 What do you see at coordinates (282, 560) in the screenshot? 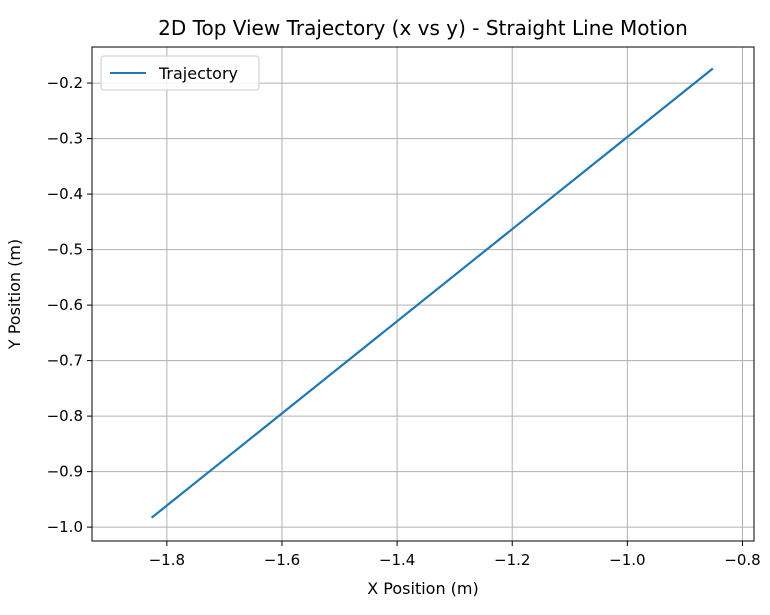
I see `x-tick-label: −1.6` at bounding box center [282, 560].